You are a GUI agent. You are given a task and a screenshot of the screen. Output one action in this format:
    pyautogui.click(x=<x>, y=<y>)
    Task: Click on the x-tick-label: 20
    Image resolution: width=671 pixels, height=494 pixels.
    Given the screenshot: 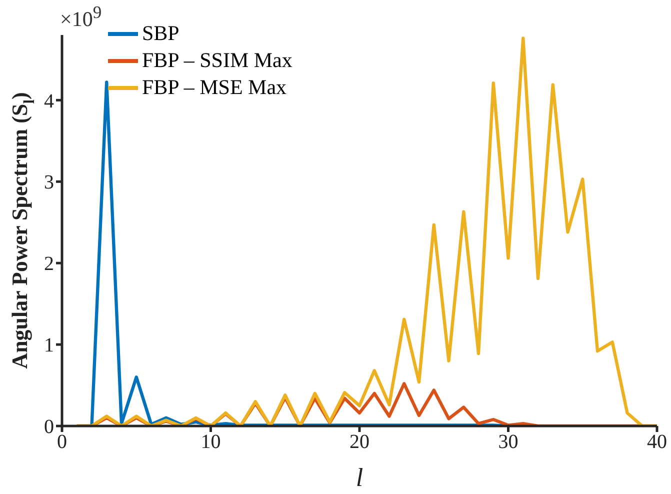 What is the action you would take?
    pyautogui.click(x=360, y=442)
    